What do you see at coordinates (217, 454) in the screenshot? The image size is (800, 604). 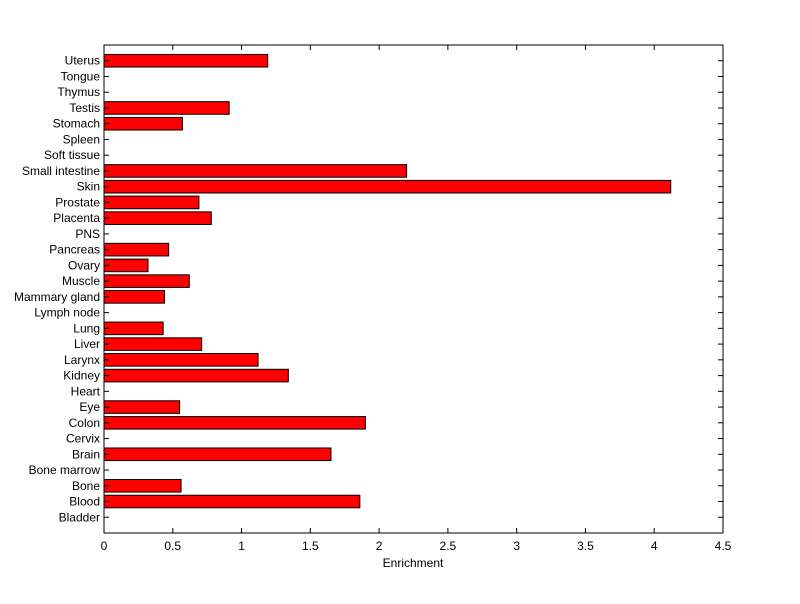 I see `bar-brain` at bounding box center [217, 454].